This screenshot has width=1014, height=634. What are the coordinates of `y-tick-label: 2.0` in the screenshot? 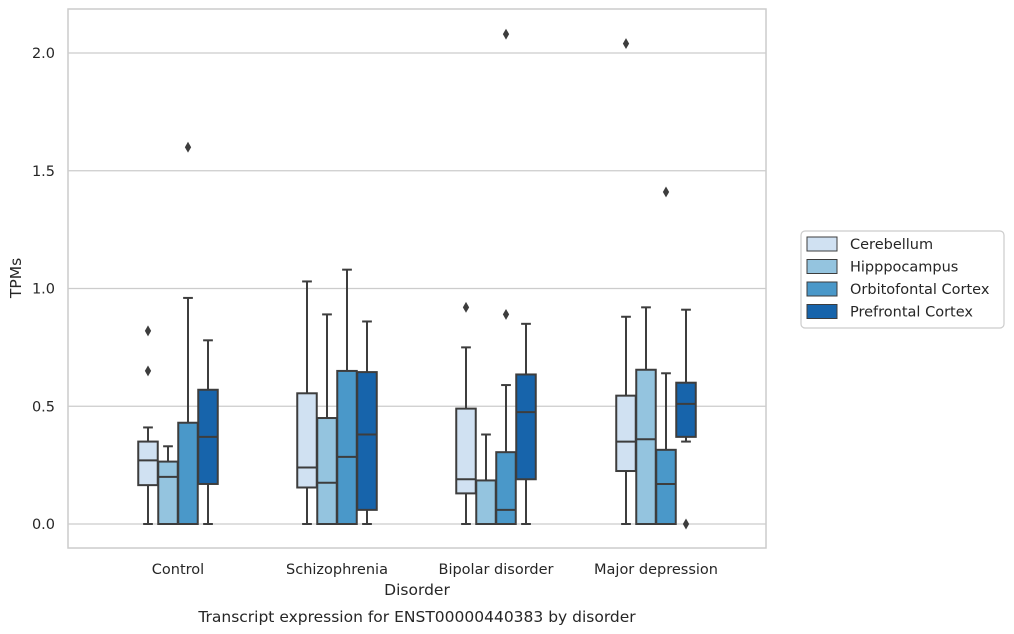 It's located at (43, 54).